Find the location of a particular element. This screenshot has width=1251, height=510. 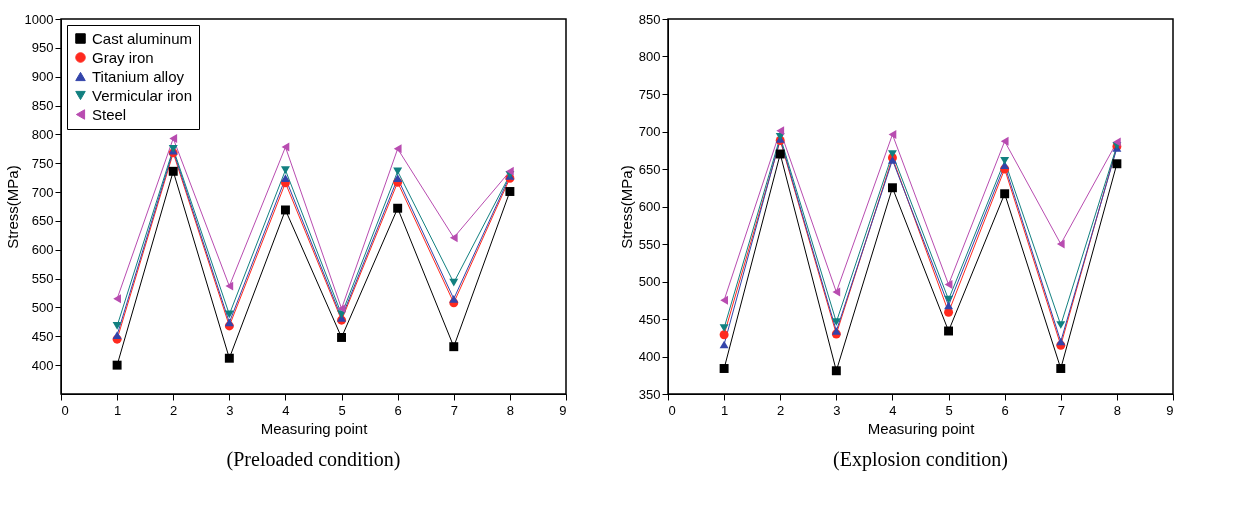

legend-label: Vermicular iron is located at coordinates (142, 95).